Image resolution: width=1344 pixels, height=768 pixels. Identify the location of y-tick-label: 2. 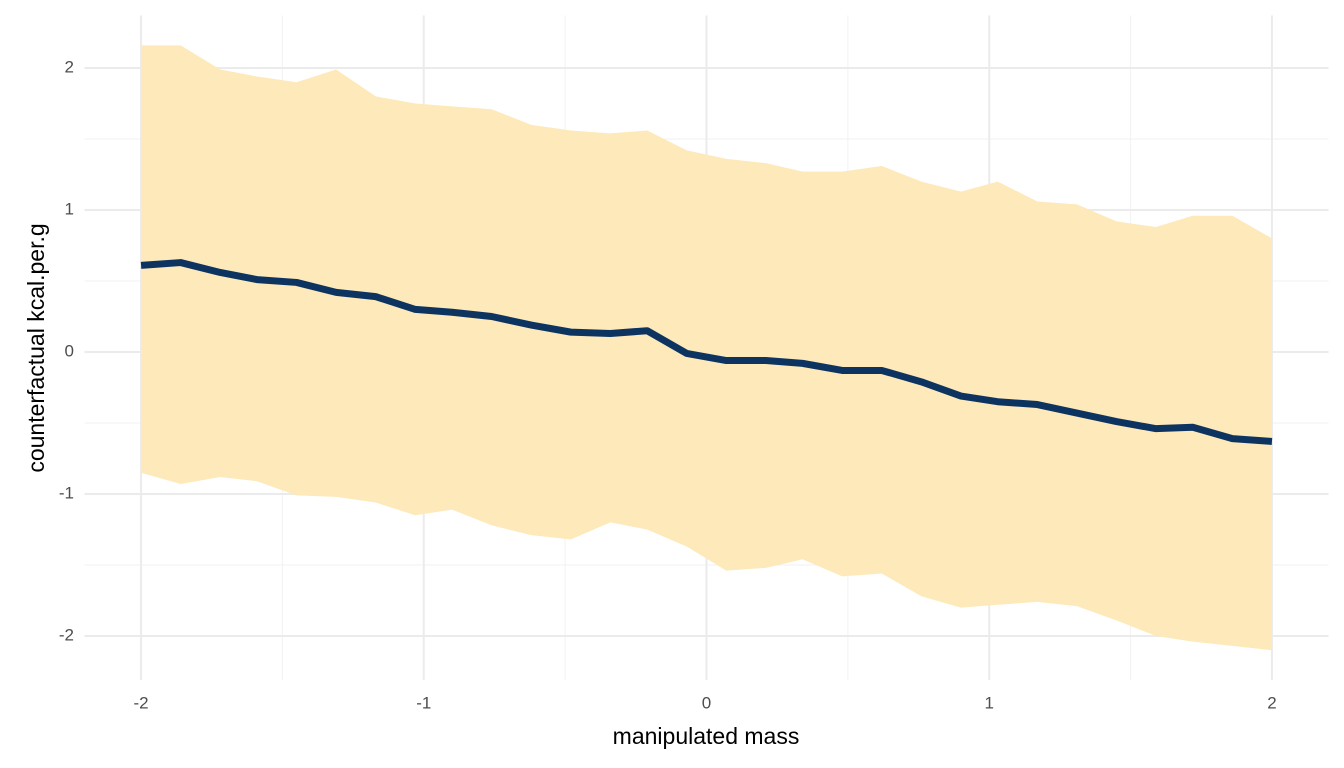
(69, 67).